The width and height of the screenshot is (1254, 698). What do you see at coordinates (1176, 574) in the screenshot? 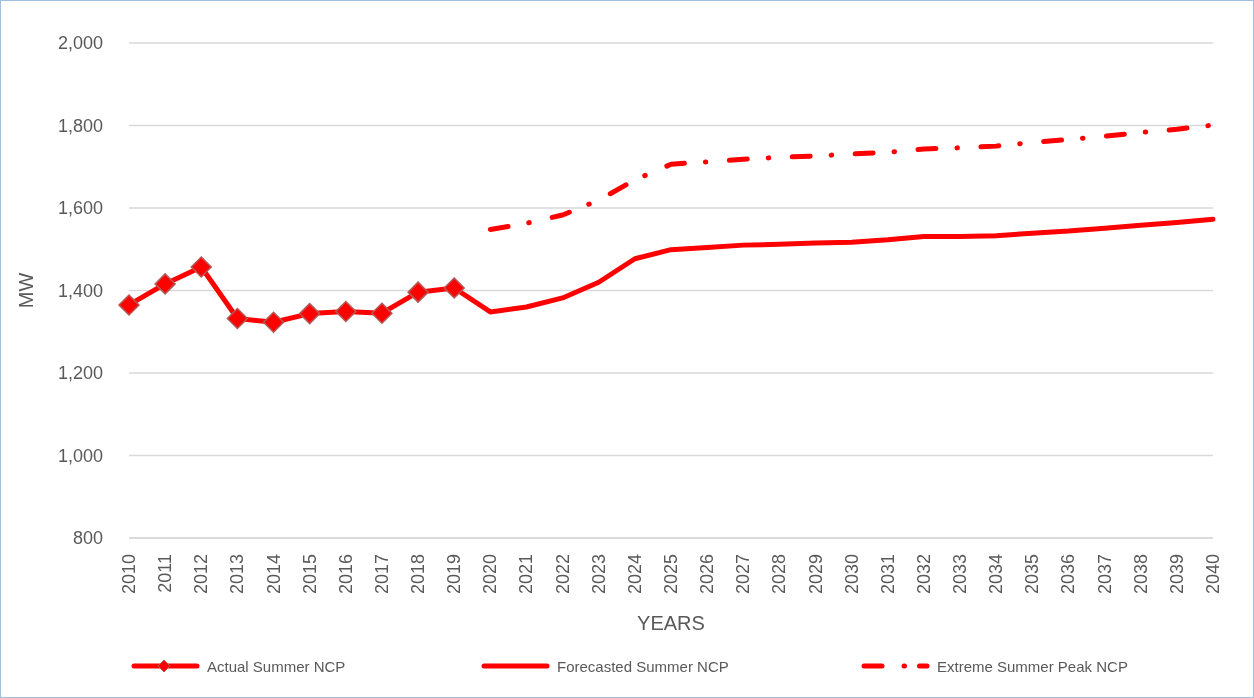
I see `x-tick-label: 2039` at bounding box center [1176, 574].